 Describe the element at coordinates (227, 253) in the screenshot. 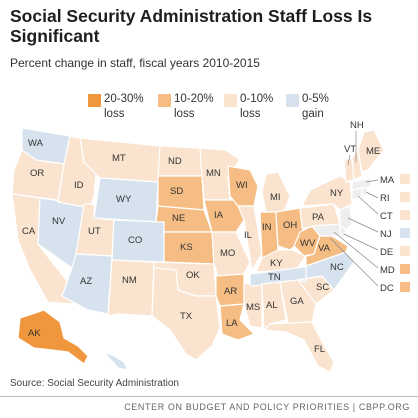

I see `label-MO: MO` at that location.